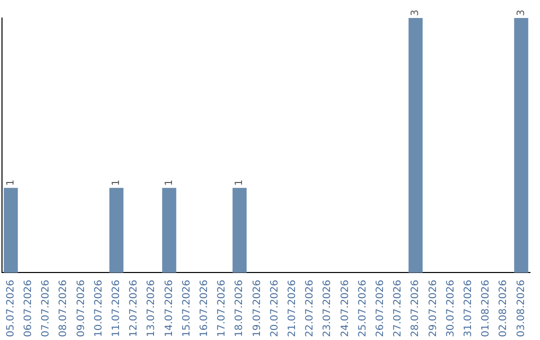 The image size is (540, 340). What do you see at coordinates (292, 309) in the screenshot?
I see `x-tick-label: 21.07.2026` at bounding box center [292, 309].